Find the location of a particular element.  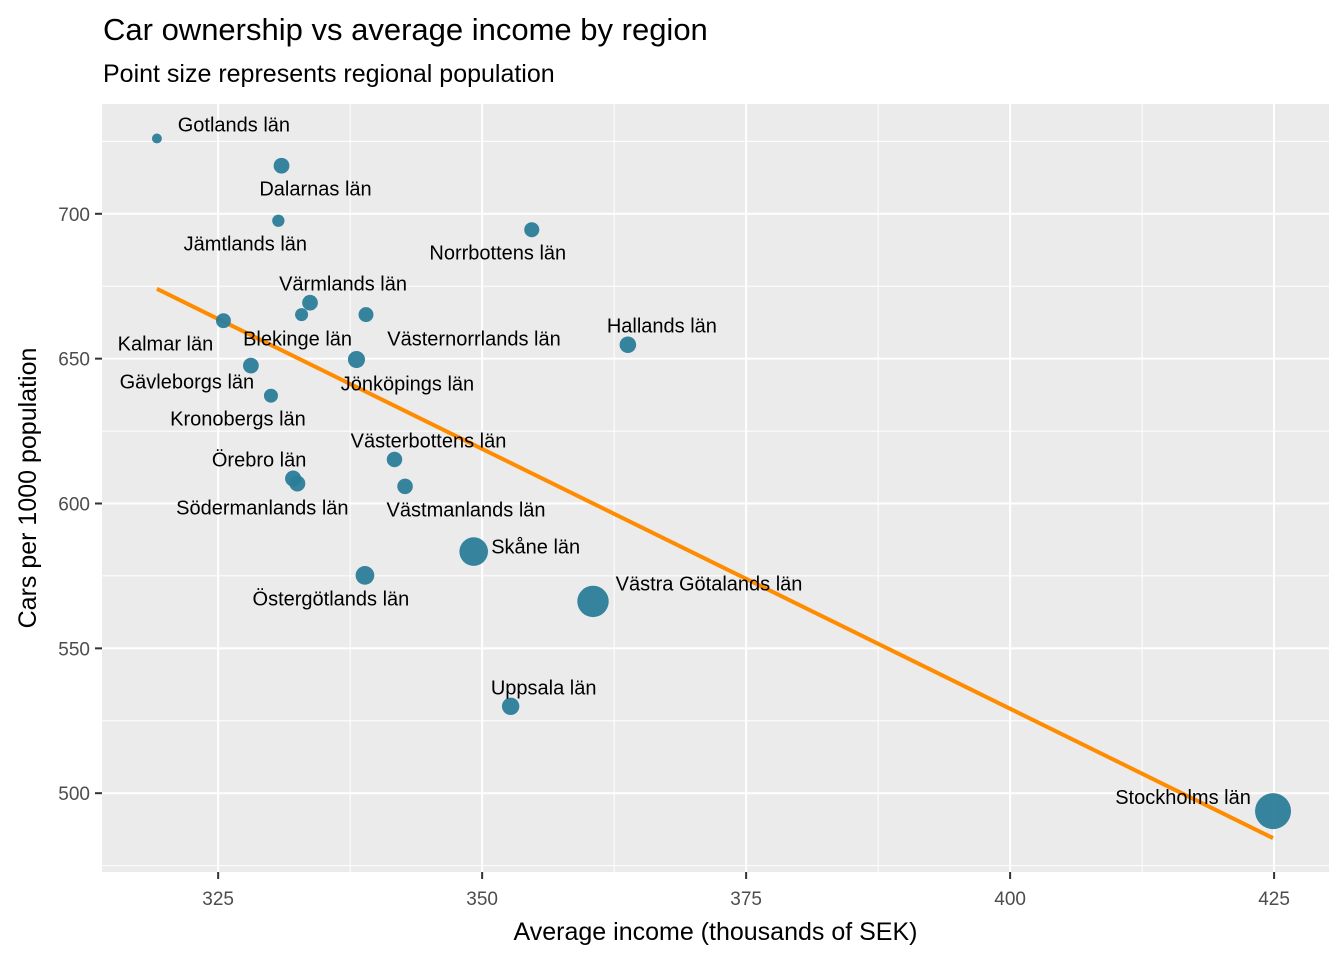

x-axis: 325 350 375 400 425 is located at coordinates (746, 891).